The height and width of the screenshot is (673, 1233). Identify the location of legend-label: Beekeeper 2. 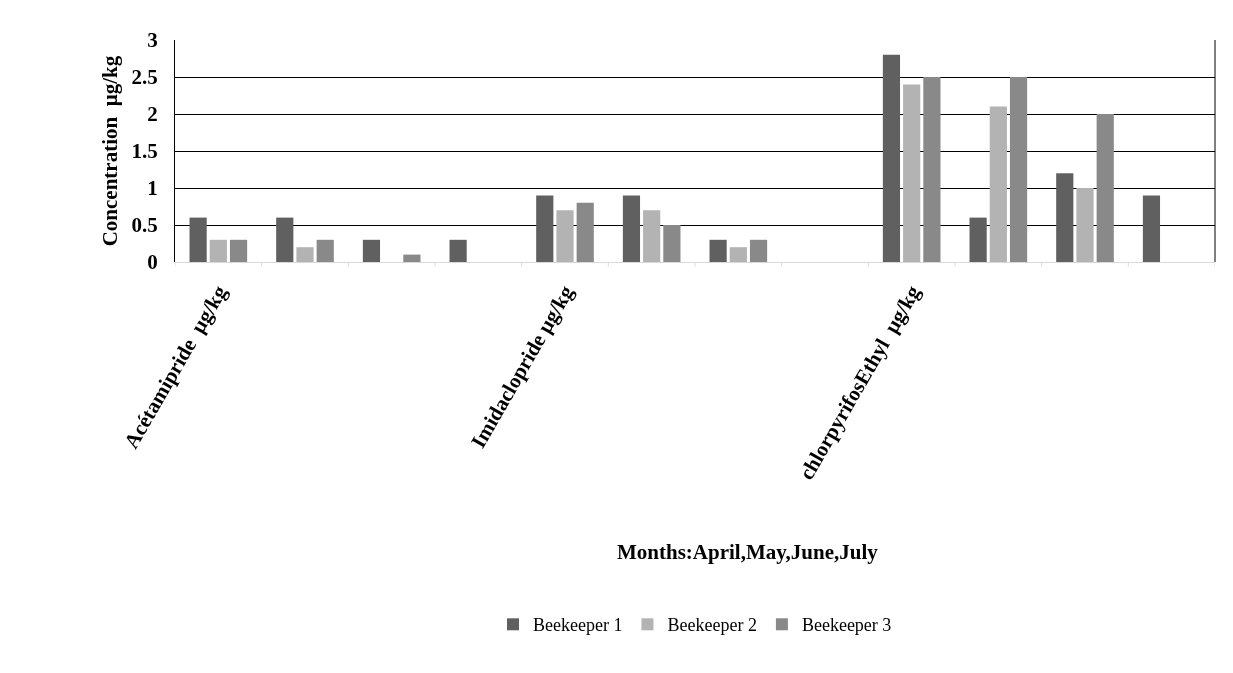
(712, 625).